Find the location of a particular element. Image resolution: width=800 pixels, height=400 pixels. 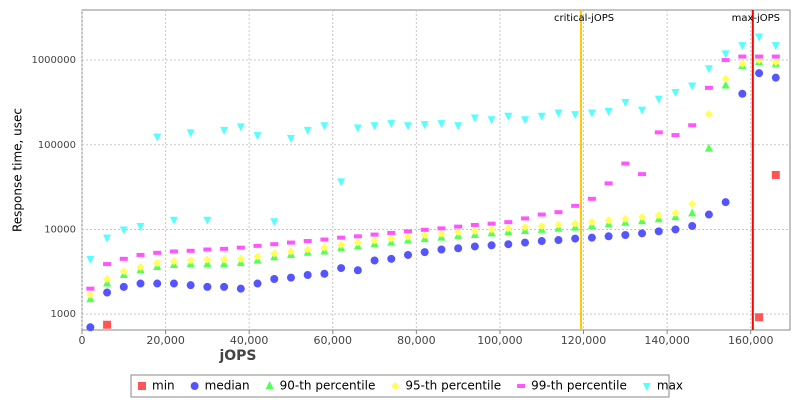

x-tick-label: 60,000 is located at coordinates (333, 340).